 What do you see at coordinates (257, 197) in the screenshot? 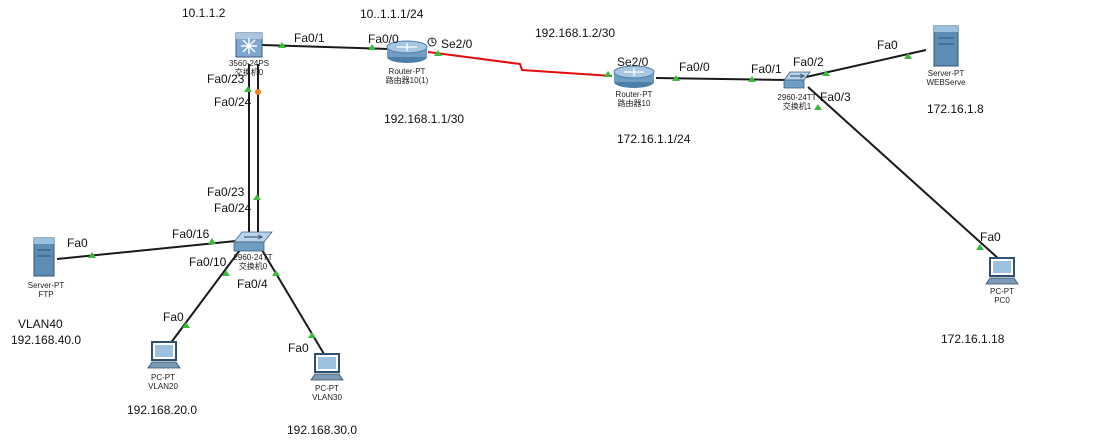
I see `port-led-sw0-fa024` at bounding box center [257, 197].